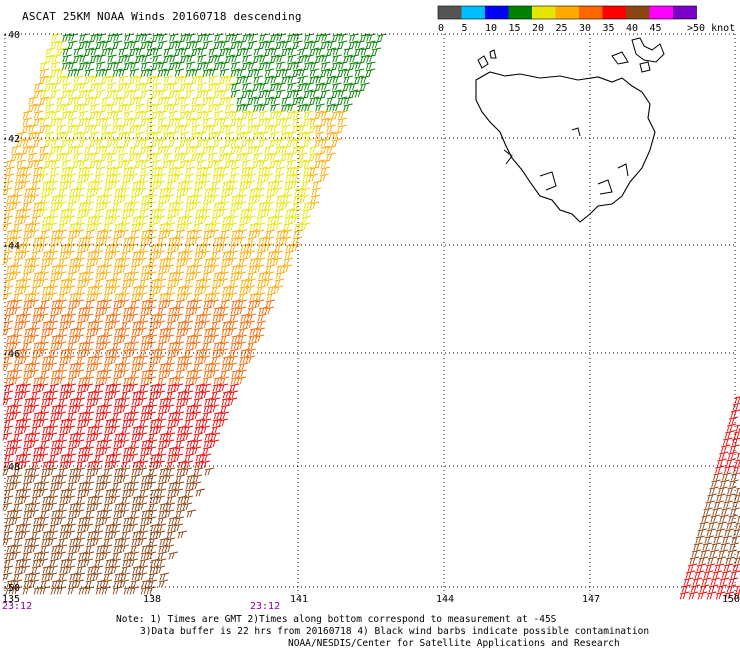  What do you see at coordinates (152, 599) in the screenshot?
I see `lon-label: 138` at bounding box center [152, 599].